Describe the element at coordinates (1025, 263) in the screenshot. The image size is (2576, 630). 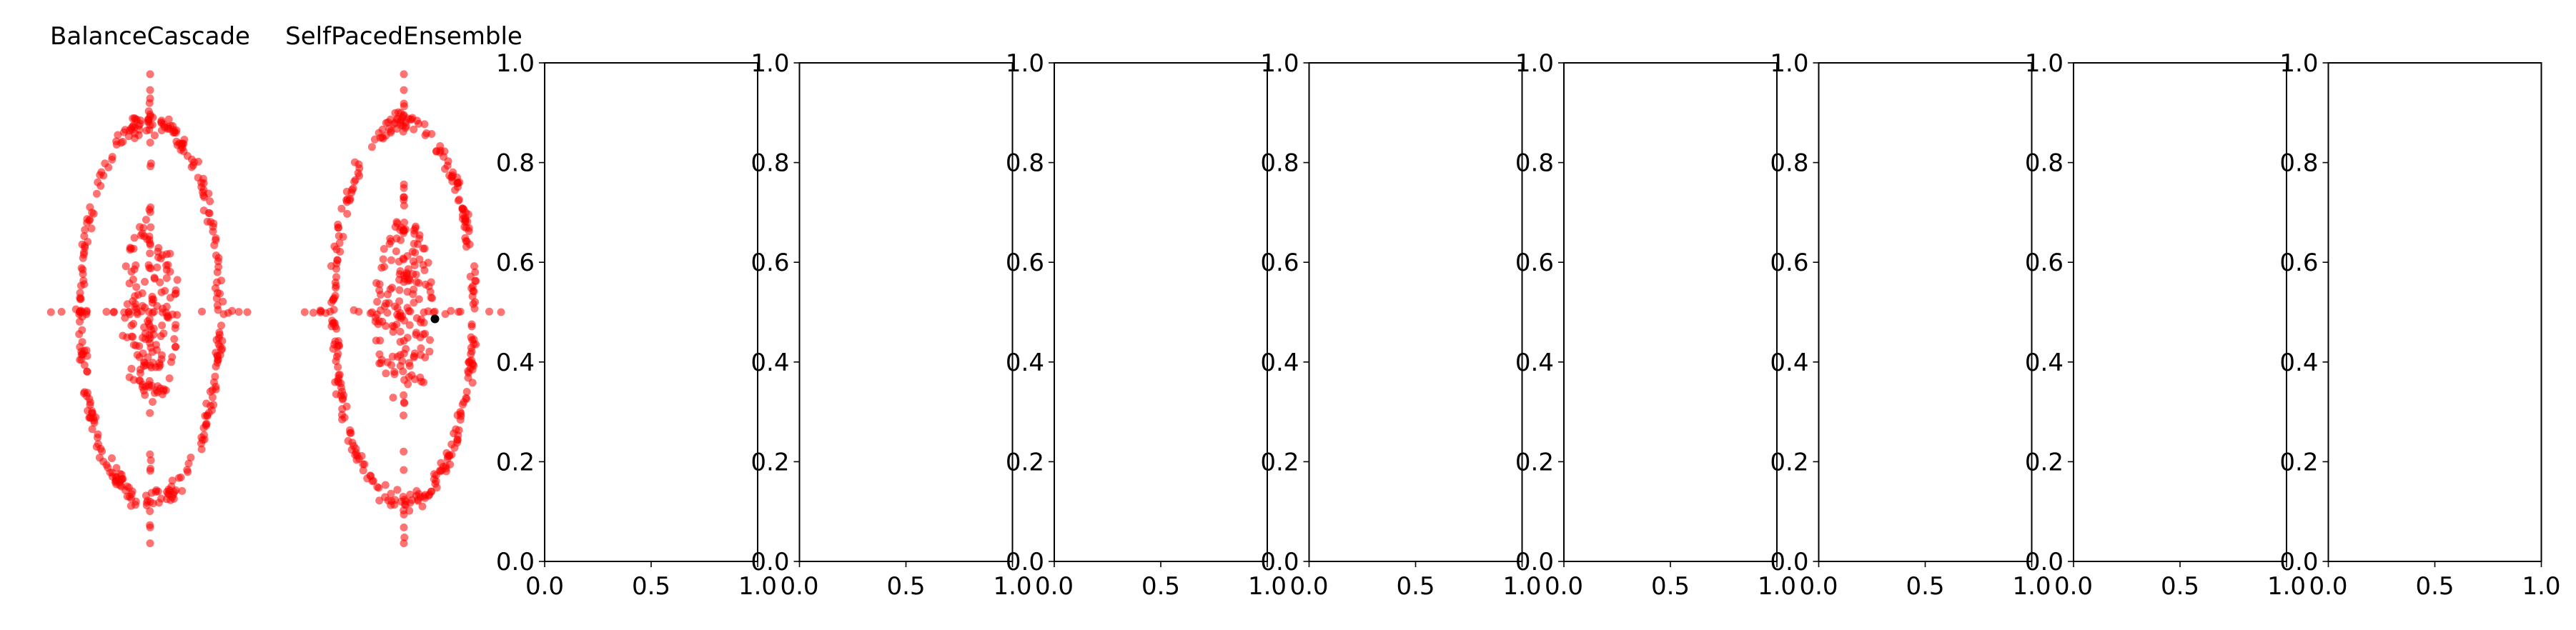
I see `y-tick-label: 0.6` at that location.